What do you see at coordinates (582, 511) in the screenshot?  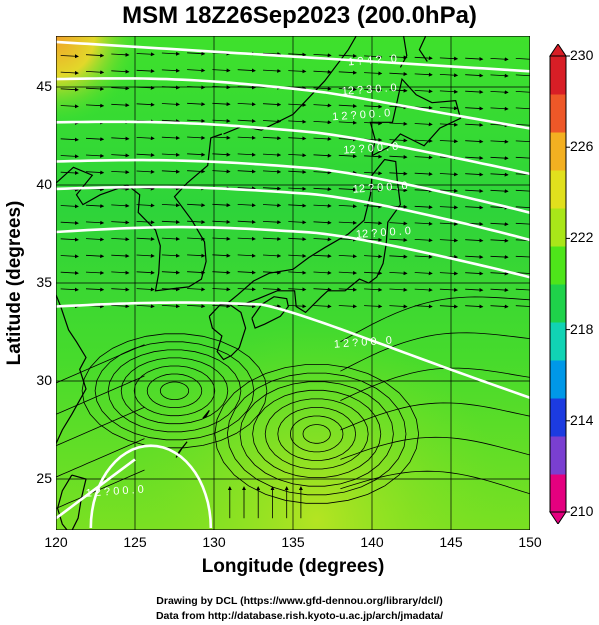 I see `colorbar-tick-label: 210` at bounding box center [582, 511].